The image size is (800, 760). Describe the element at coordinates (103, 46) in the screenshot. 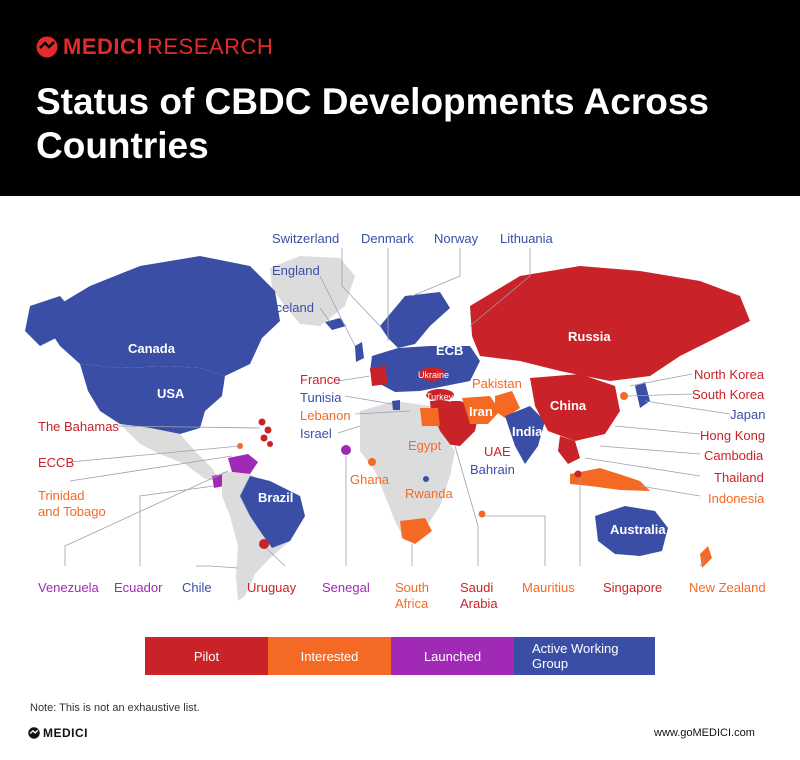

I see `brand-primary: MEDICI` at that location.